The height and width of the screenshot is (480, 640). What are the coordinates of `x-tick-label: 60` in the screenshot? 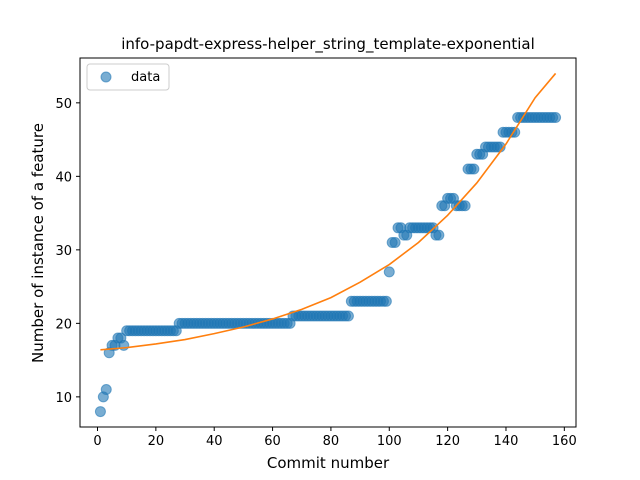 It's located at (272, 441).